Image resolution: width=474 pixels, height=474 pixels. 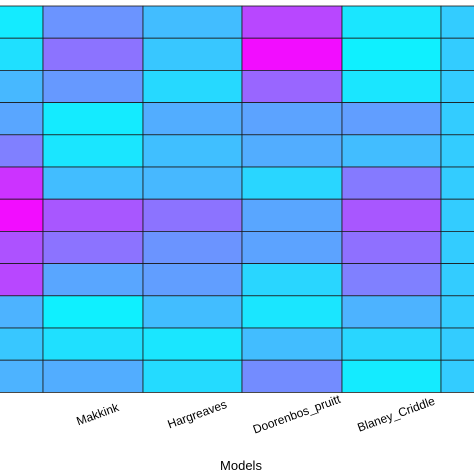 What do you see at coordinates (192, 22) in the screenshot?
I see `heatmap-cell-r0-c2` at bounding box center [192, 22].